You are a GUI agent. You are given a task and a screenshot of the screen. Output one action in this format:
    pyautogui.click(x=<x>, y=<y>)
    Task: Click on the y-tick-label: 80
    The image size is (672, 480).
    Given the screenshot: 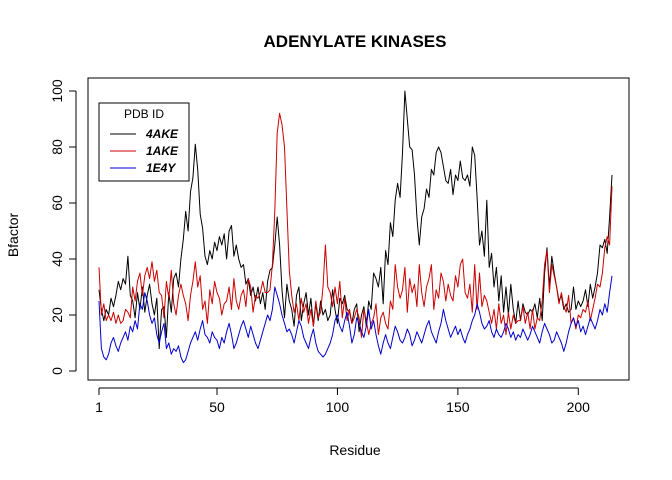 What is the action you would take?
    pyautogui.click(x=57, y=147)
    